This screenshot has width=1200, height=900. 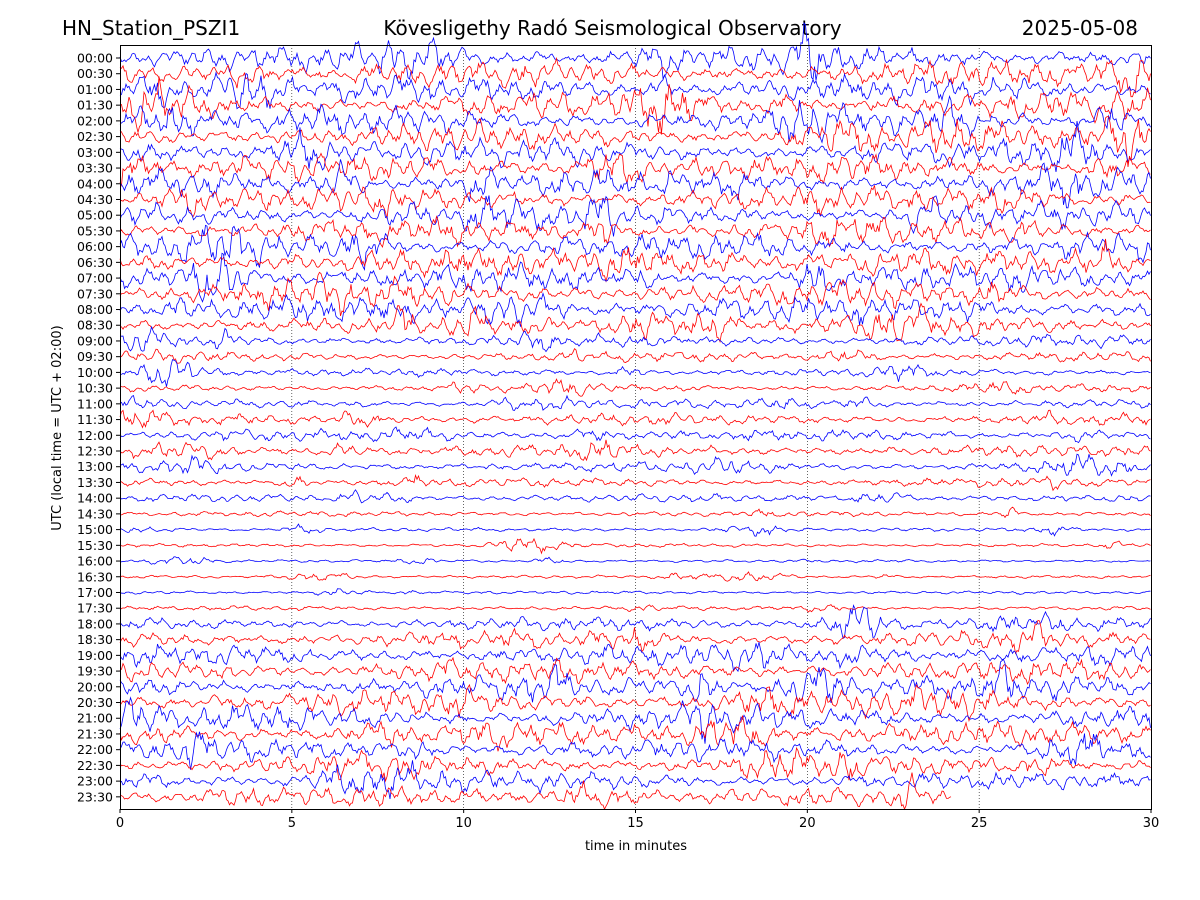 What do you see at coordinates (95, 733) in the screenshot?
I see `y-tick-label: 21:30` at bounding box center [95, 733].